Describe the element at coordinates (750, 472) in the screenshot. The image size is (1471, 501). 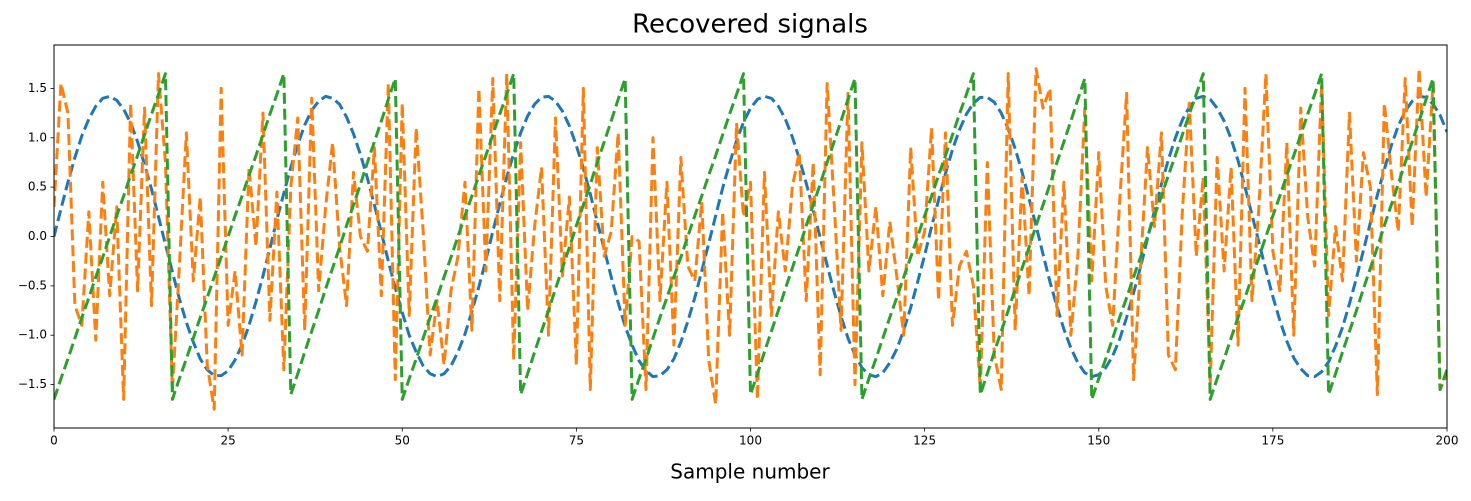
I see `x-axis-label: Sample number` at that location.